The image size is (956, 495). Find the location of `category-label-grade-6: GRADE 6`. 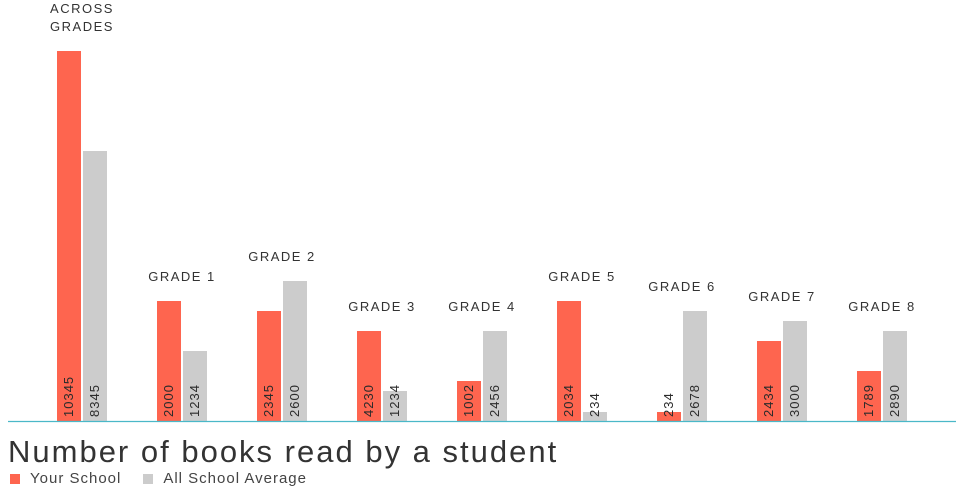

category-label-grade-6: GRADE 6 is located at coordinates (682, 286).